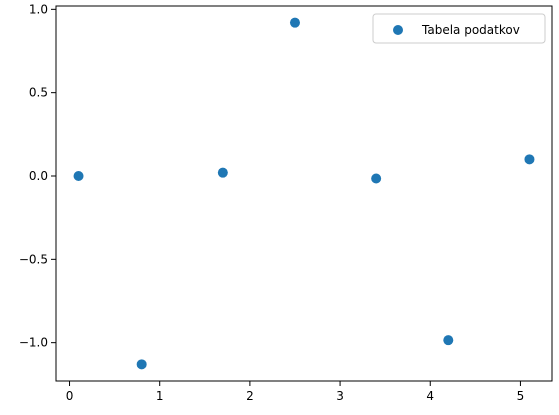  I want to click on y-tick-label: 0.5, so click(38, 93).